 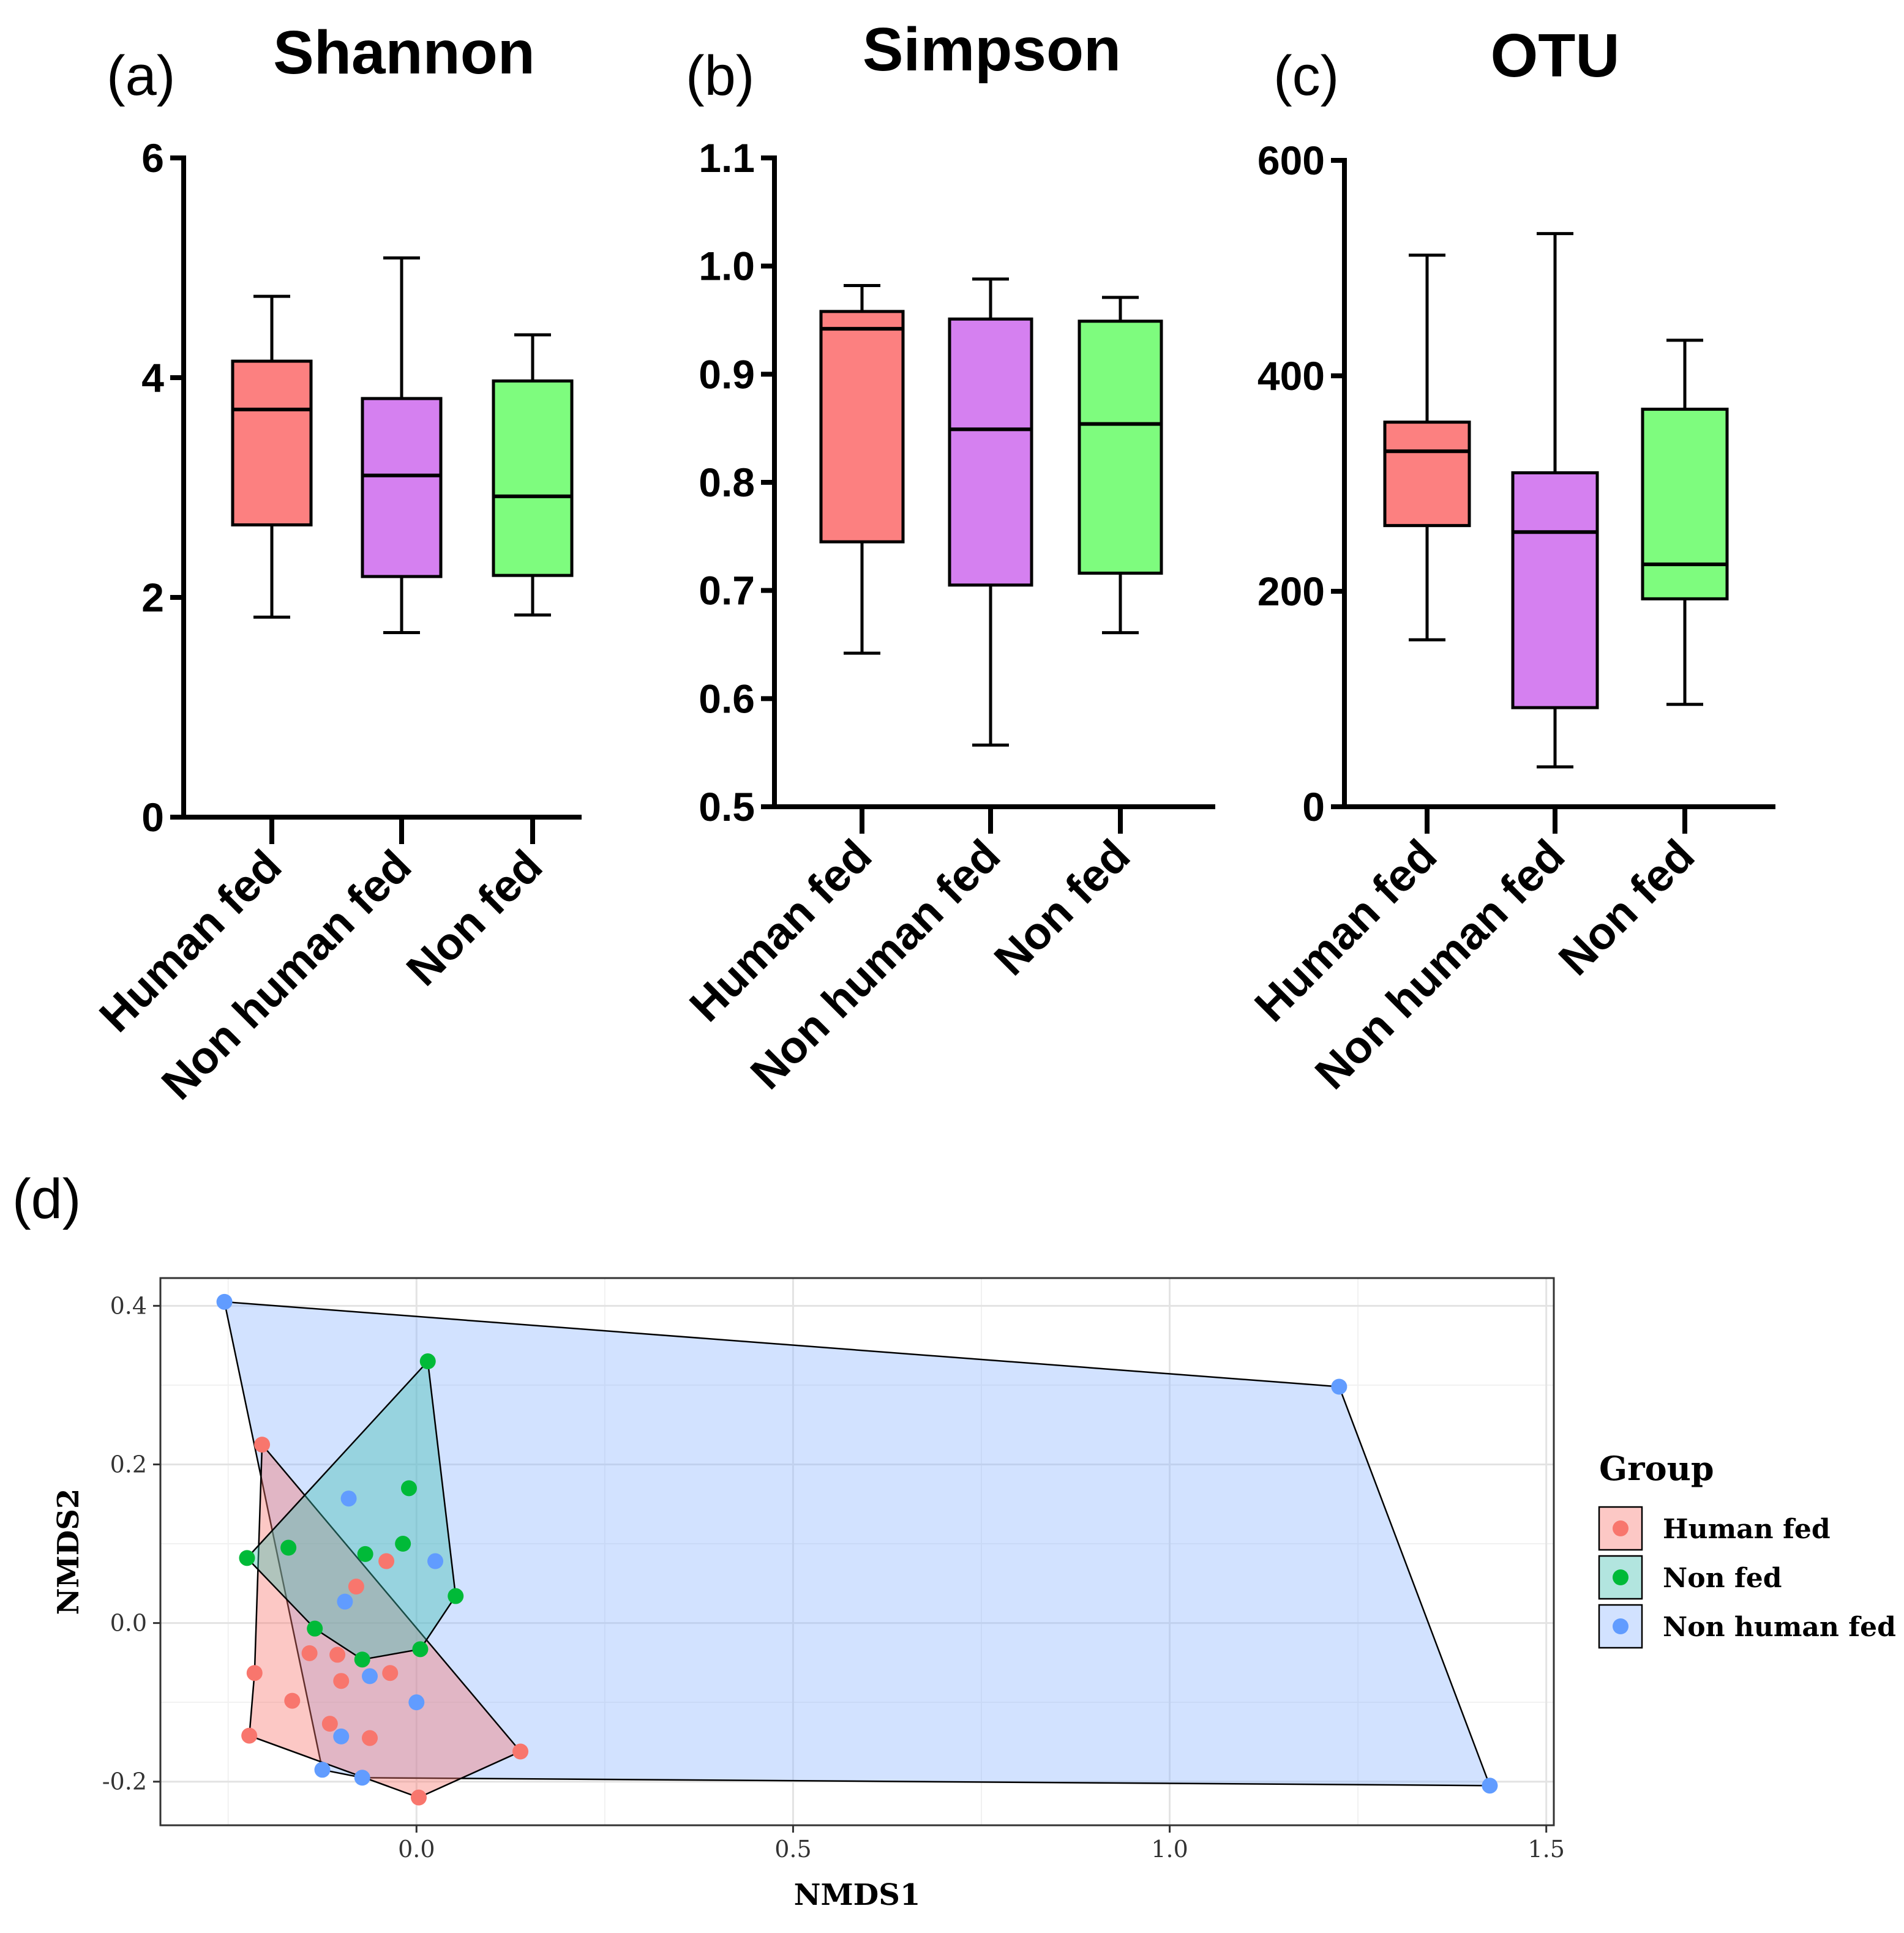 I want to click on y-tick-label: 400, so click(x=1291, y=375).